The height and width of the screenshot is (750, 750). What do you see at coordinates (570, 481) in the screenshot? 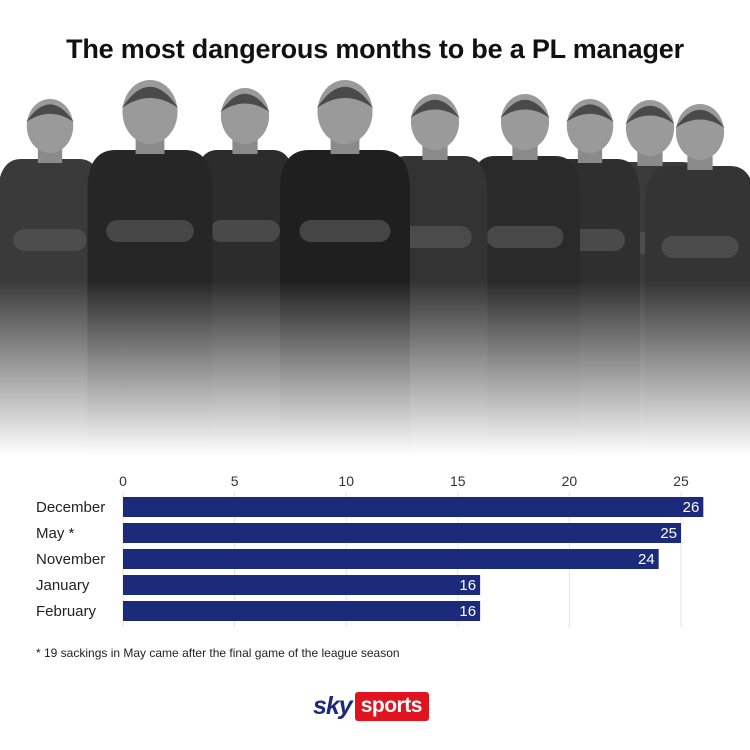
I see `x-tick-label: 20` at bounding box center [570, 481].